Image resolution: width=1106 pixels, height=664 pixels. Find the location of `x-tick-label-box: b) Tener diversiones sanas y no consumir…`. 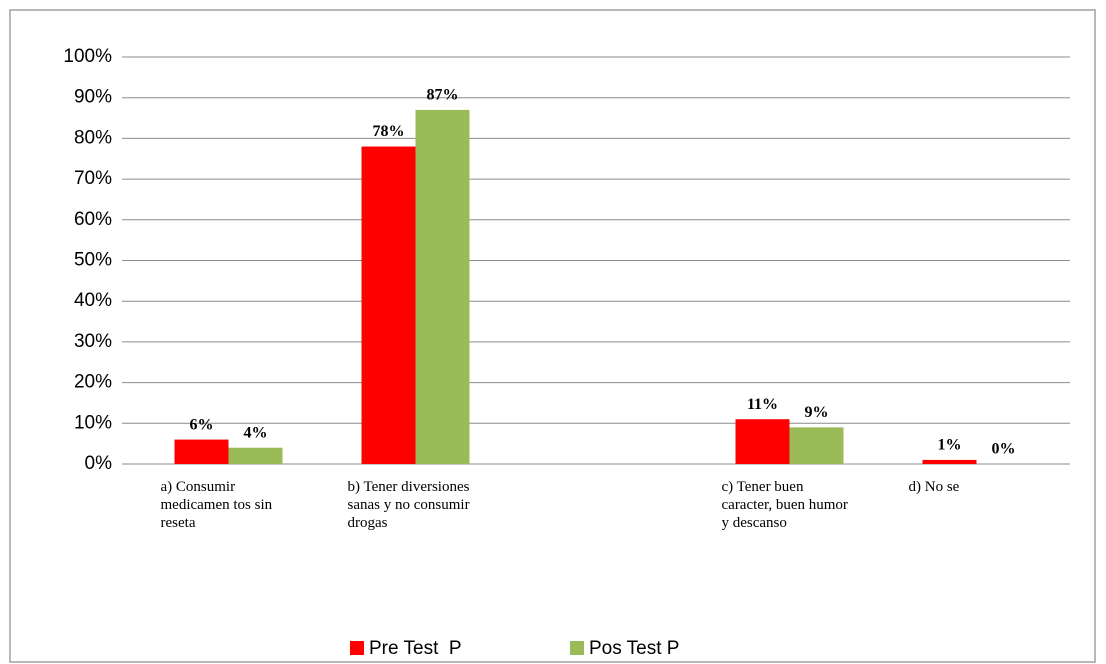

x-tick-label-box: b) Tener diversiones sanas y no consumir… is located at coordinates (408, 505).